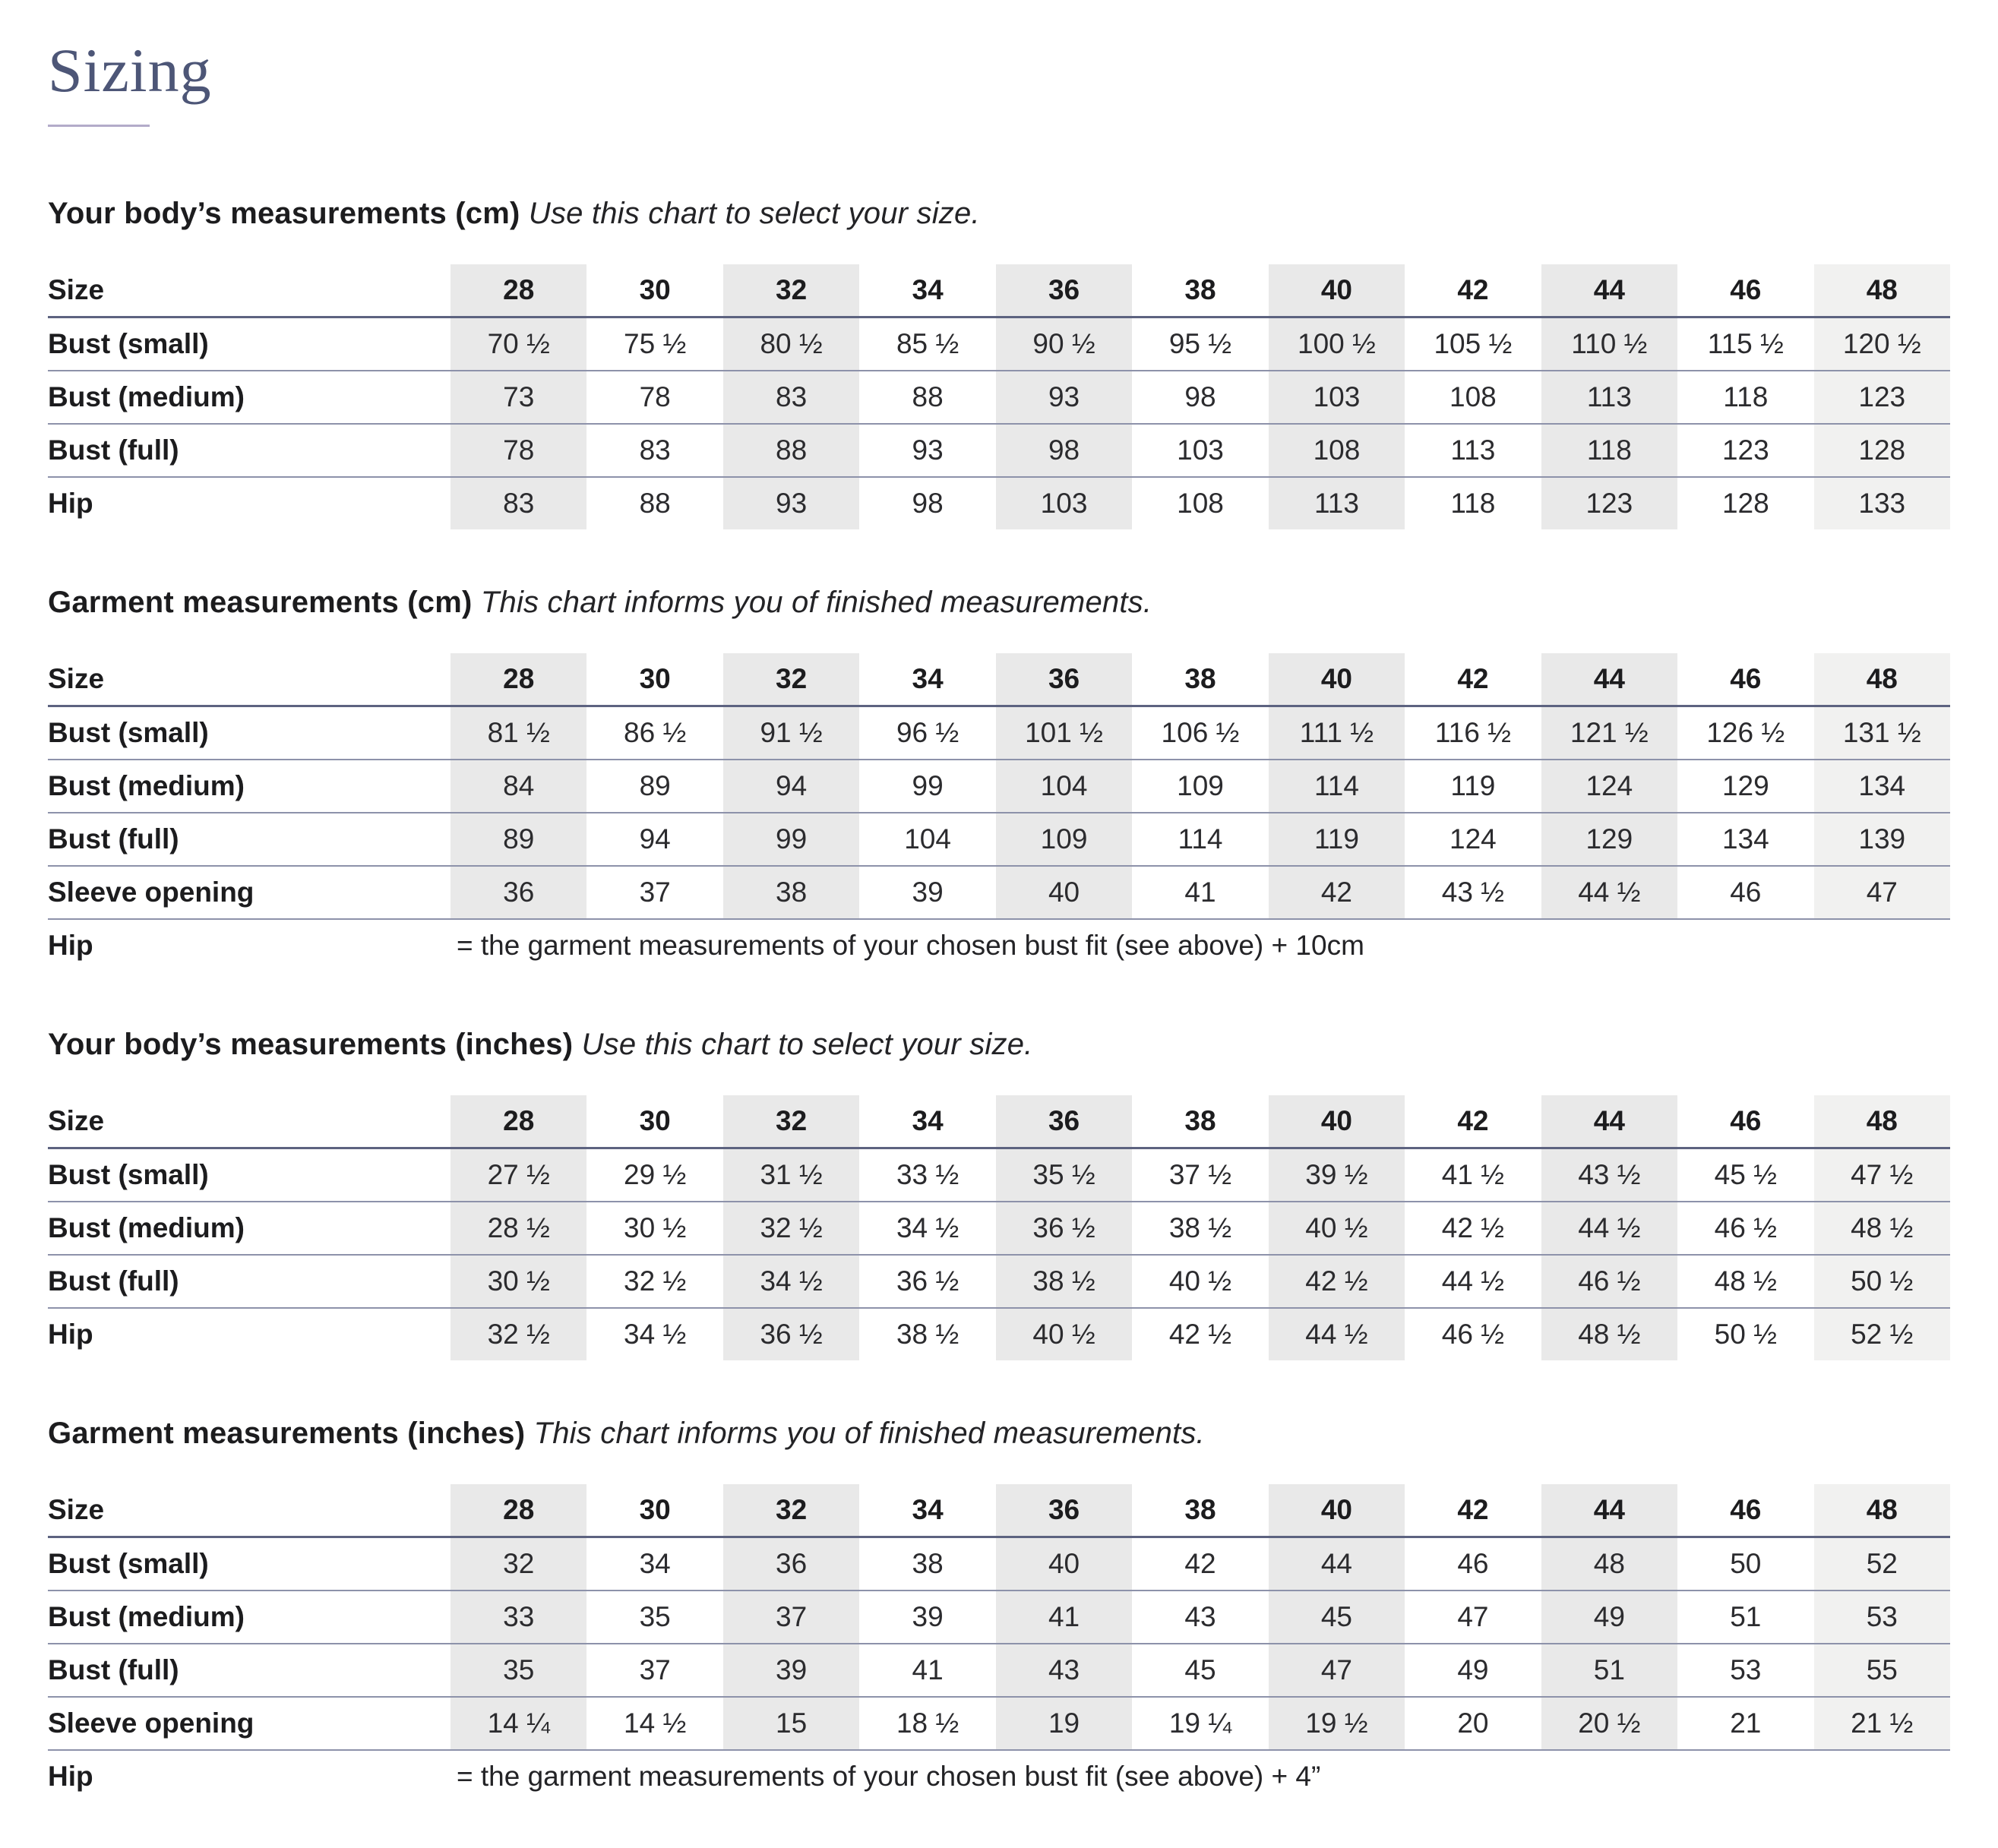 This screenshot has height=1848, width=1998. Describe the element at coordinates (655, 1281) in the screenshot. I see `value-cell: 32 ½` at that location.